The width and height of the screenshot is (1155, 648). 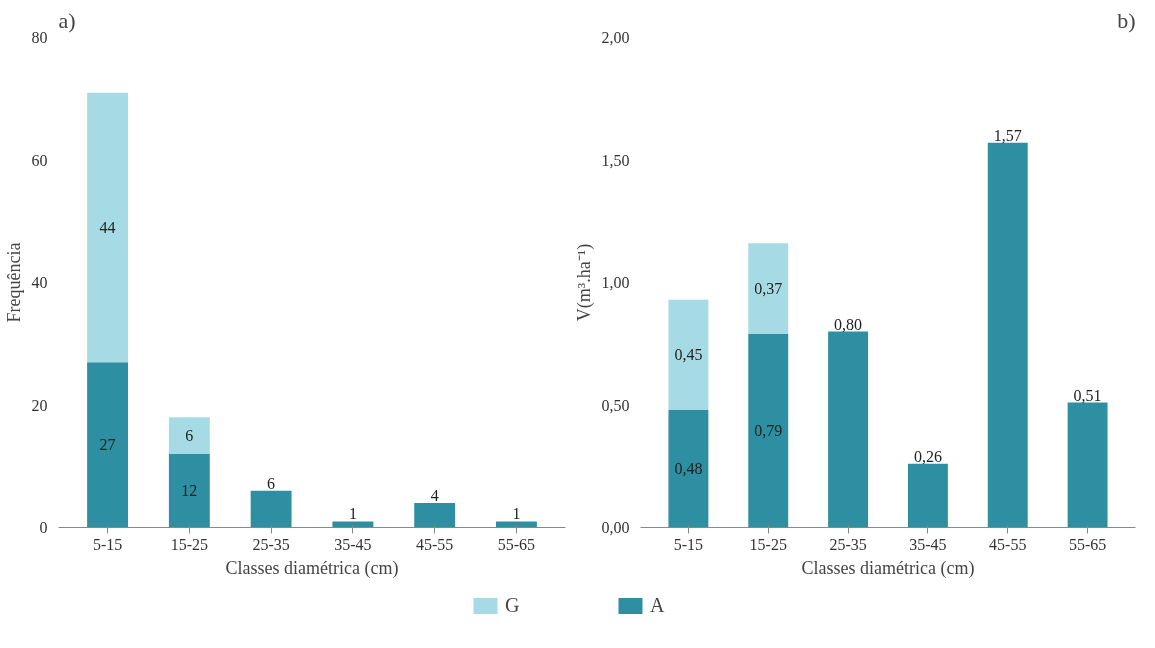 I want to click on data-label: 0,80, so click(x=848, y=324).